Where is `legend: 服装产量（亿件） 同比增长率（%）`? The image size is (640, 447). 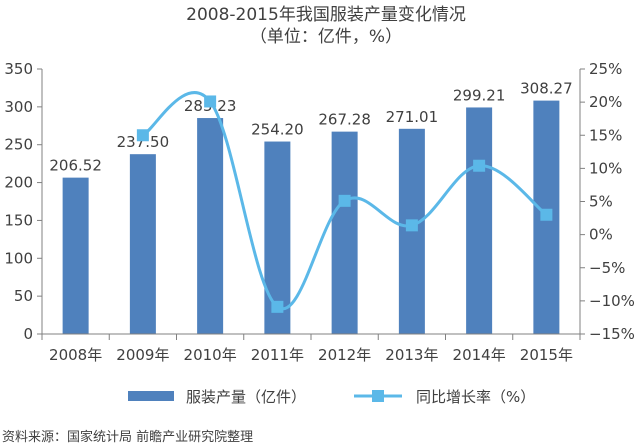 legend: 服装产量（亿件） 同比增长率（%） is located at coordinates (331, 397).